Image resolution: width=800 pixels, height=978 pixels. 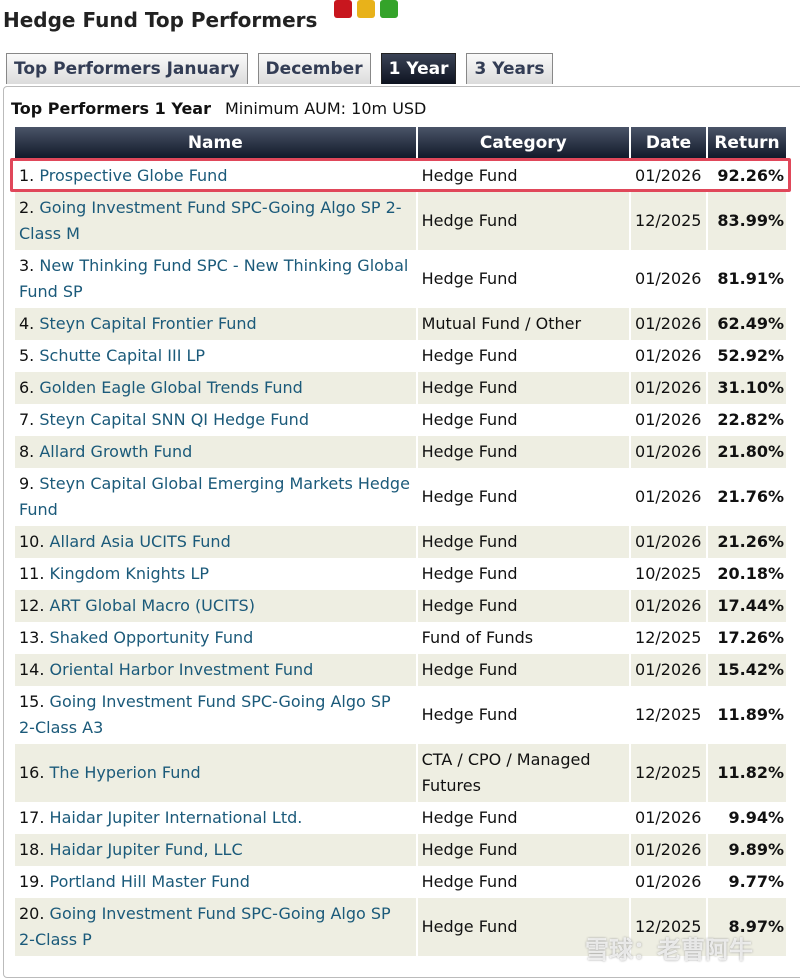 What do you see at coordinates (523, 143) in the screenshot?
I see `col-category: Category` at bounding box center [523, 143].